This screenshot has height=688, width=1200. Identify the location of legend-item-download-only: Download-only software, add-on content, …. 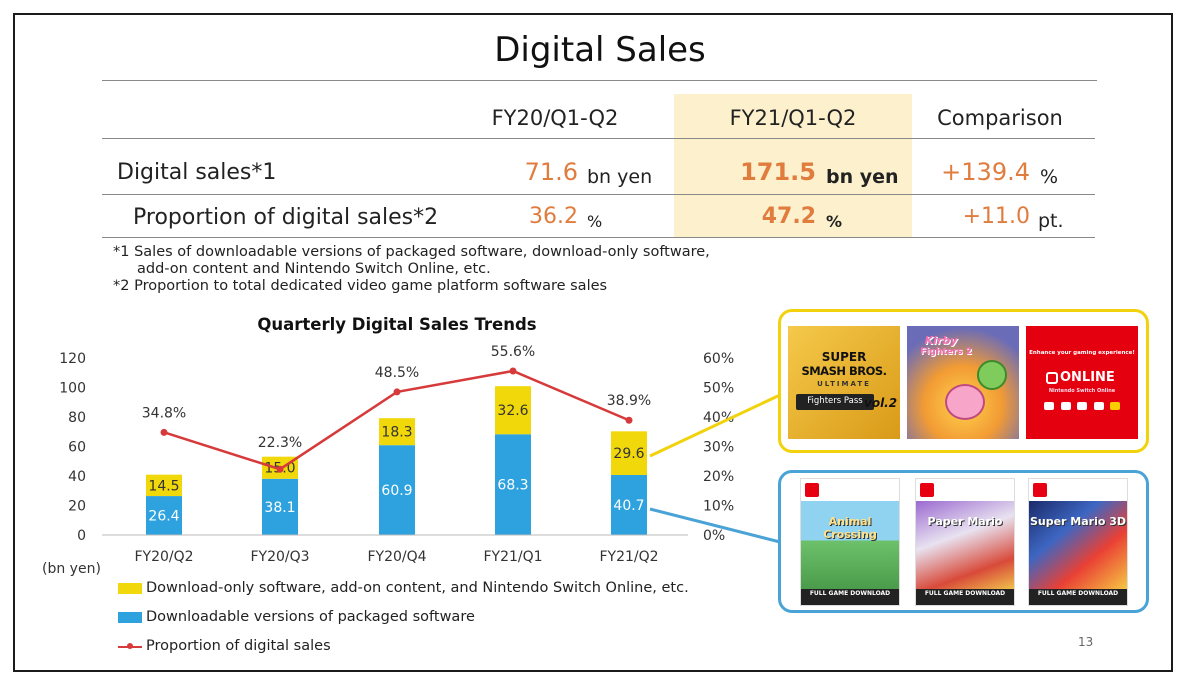
(403, 588).